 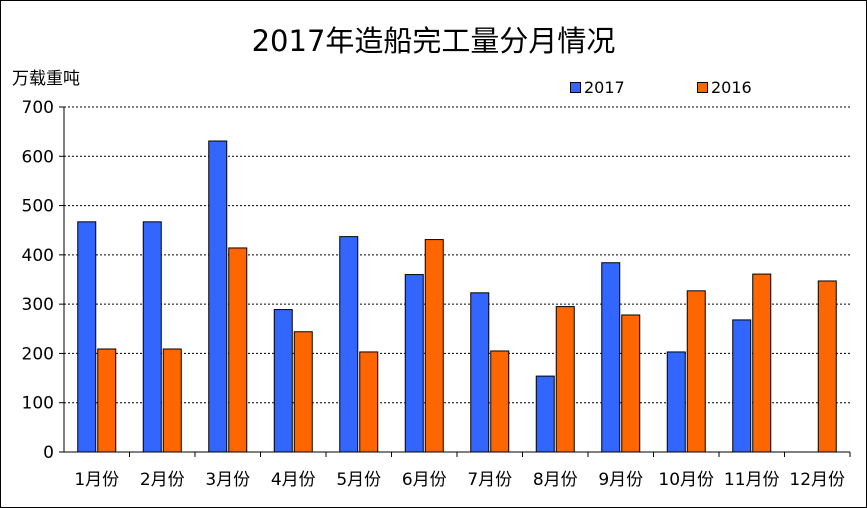 I want to click on legend-item-2016: 2016, so click(x=724, y=87).